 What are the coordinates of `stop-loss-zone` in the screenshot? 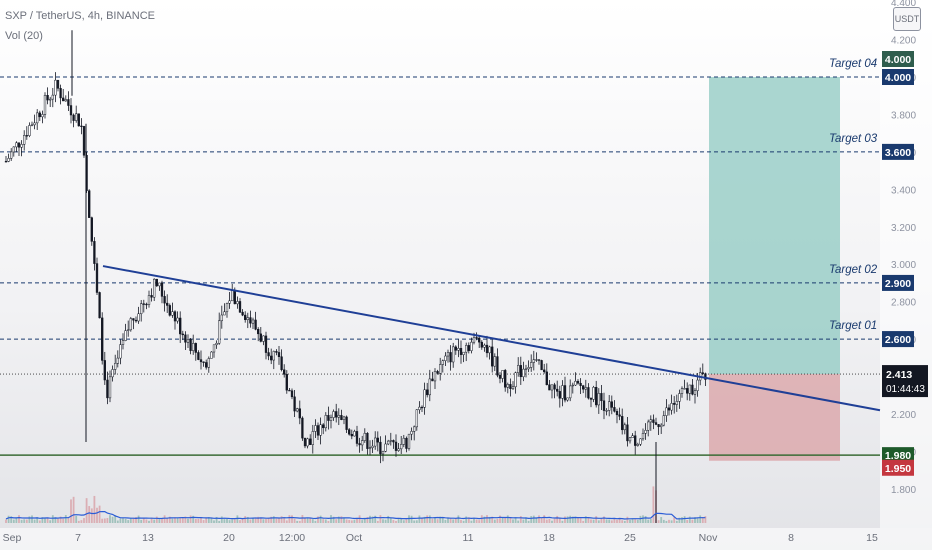 It's located at (774, 417).